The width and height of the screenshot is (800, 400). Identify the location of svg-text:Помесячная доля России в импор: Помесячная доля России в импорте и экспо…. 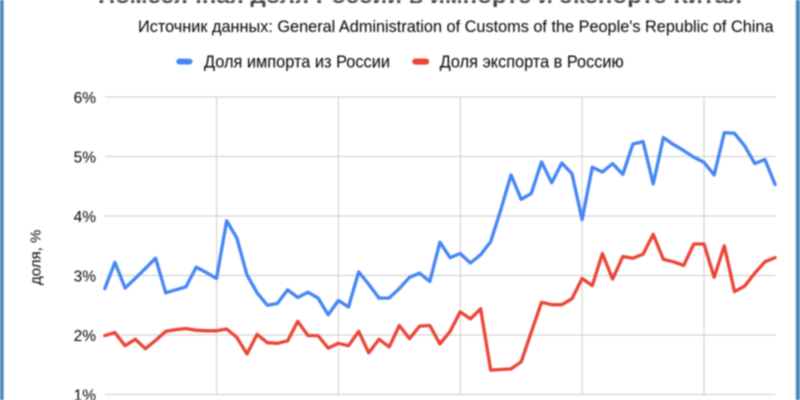
(420, 4).